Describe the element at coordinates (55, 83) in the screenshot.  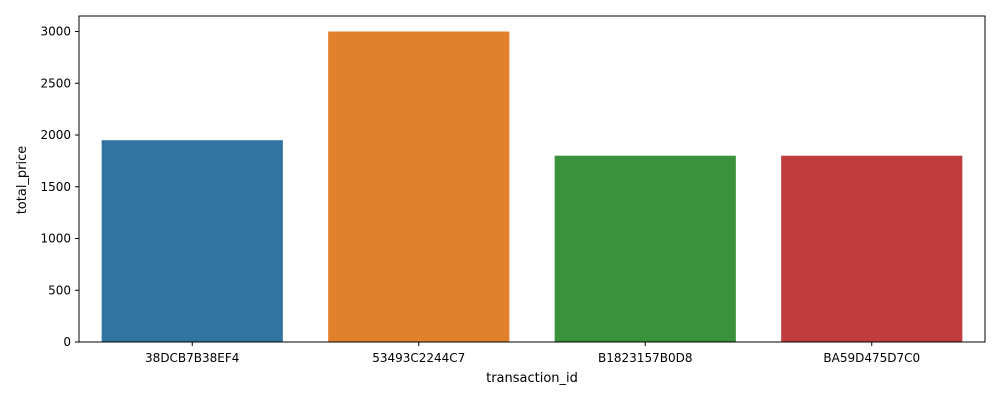
I see `y-tick-label: 2500` at that location.